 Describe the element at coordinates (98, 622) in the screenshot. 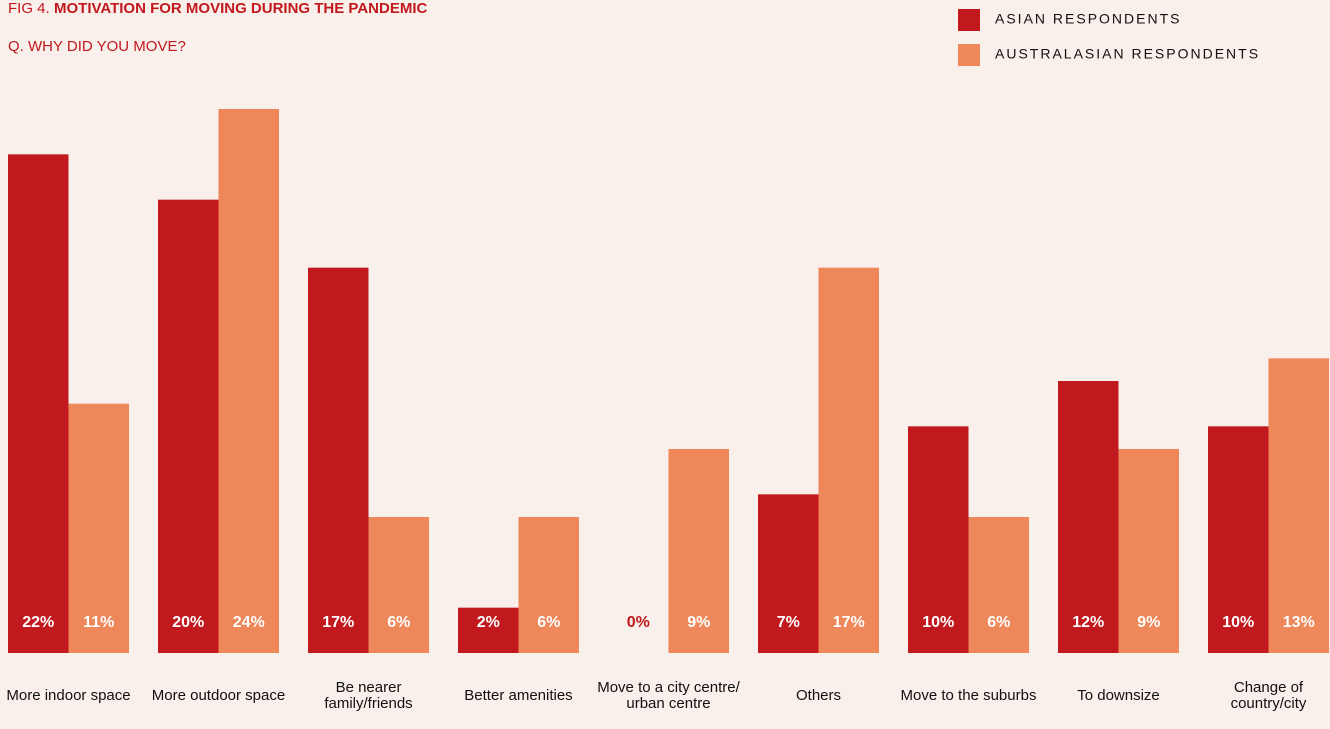

I see `value-label: 11%` at that location.